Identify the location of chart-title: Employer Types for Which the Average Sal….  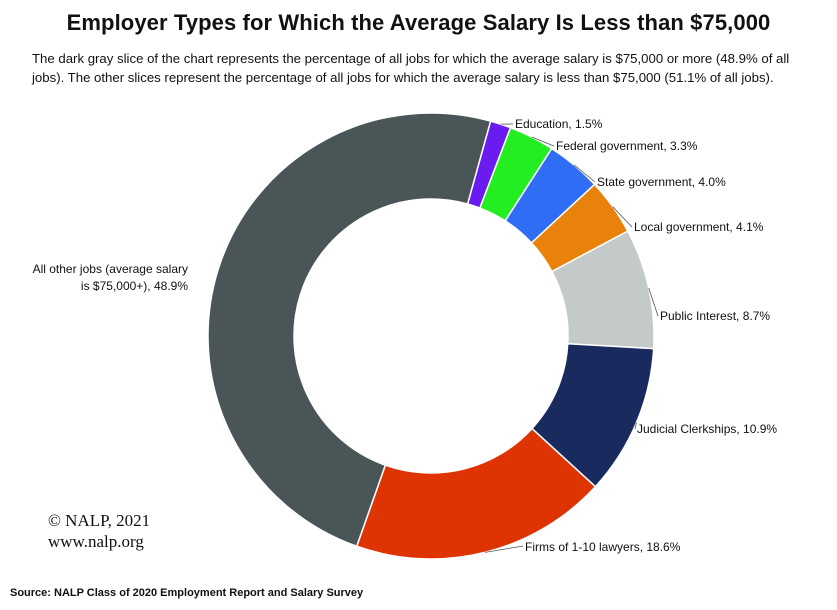
(418, 22).